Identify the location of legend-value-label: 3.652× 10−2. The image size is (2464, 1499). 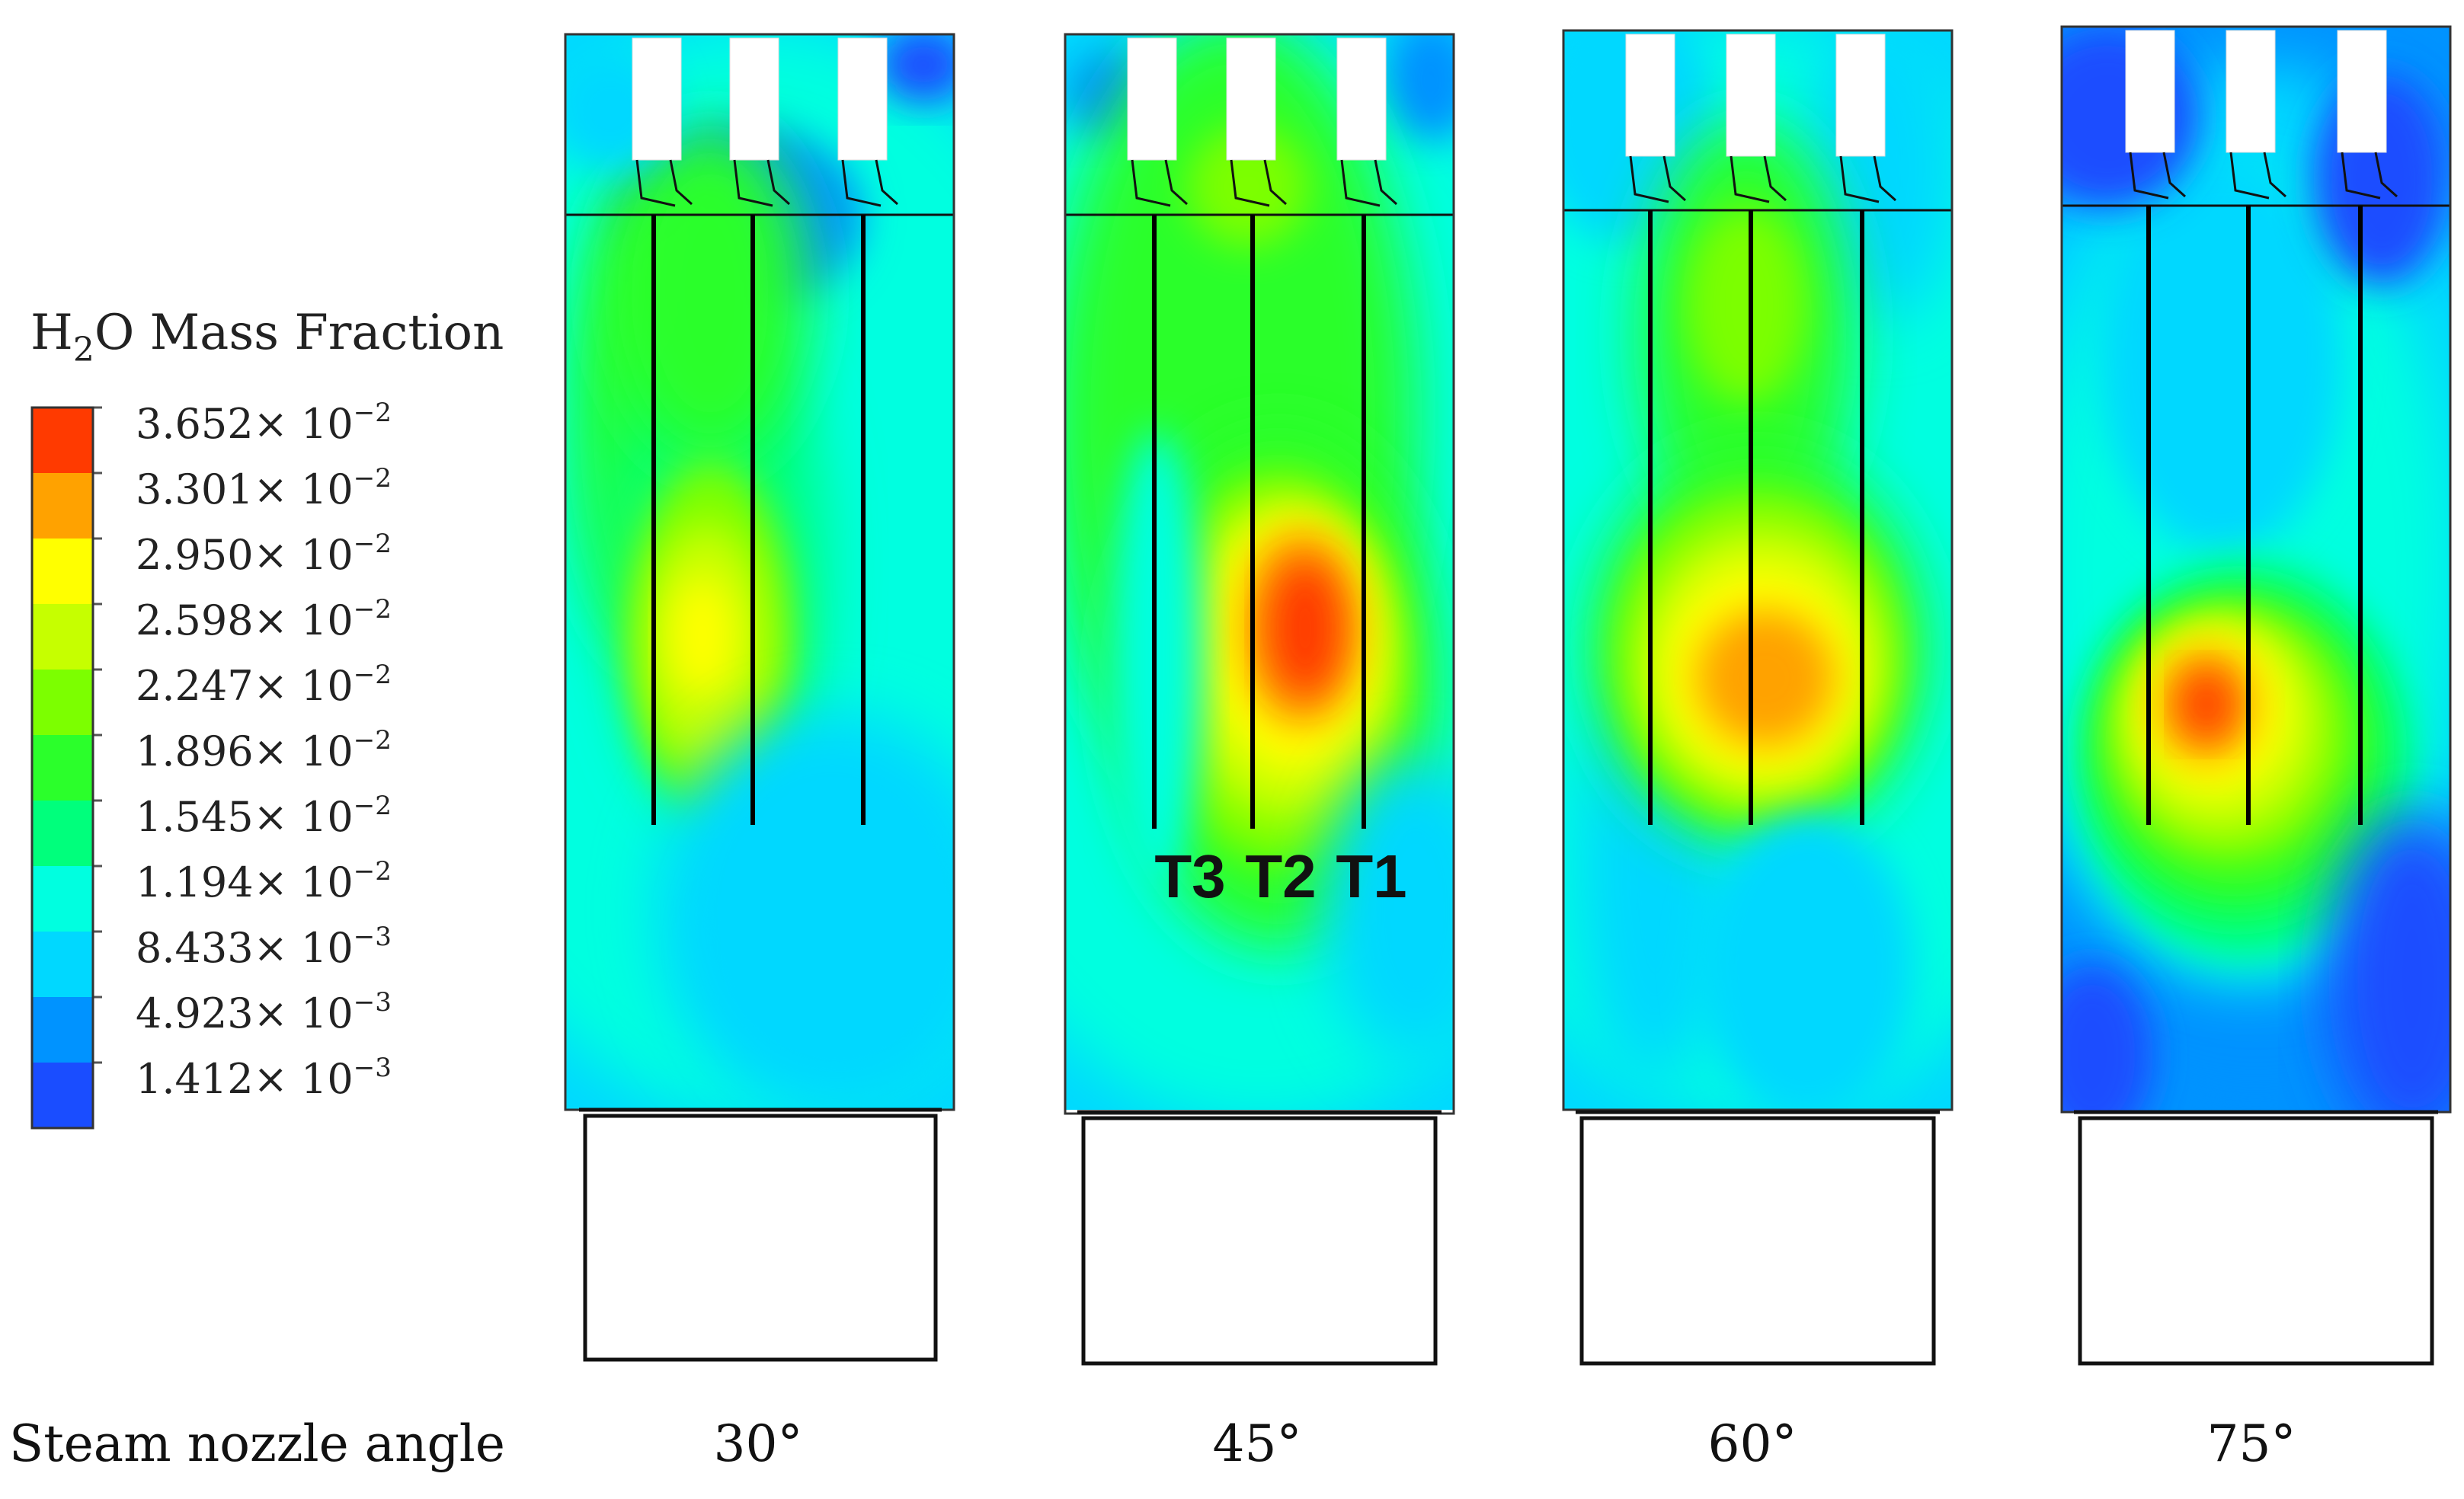
(264, 423).